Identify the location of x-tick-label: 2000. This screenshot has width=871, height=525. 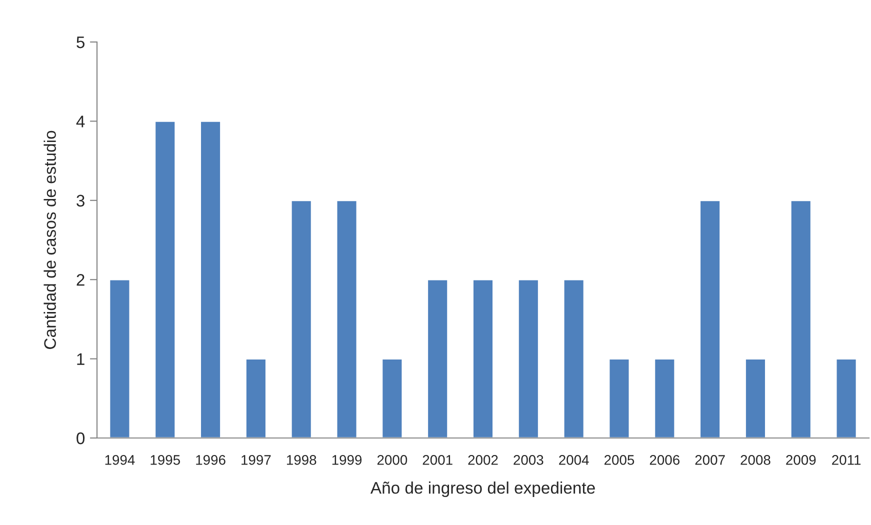
(392, 460).